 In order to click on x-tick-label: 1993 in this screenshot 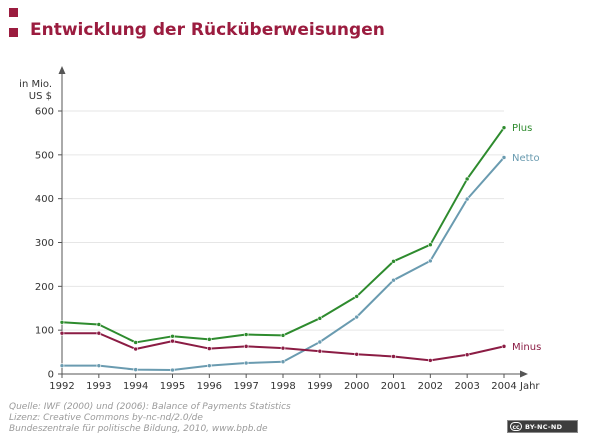, I will do `click(98, 386)`.